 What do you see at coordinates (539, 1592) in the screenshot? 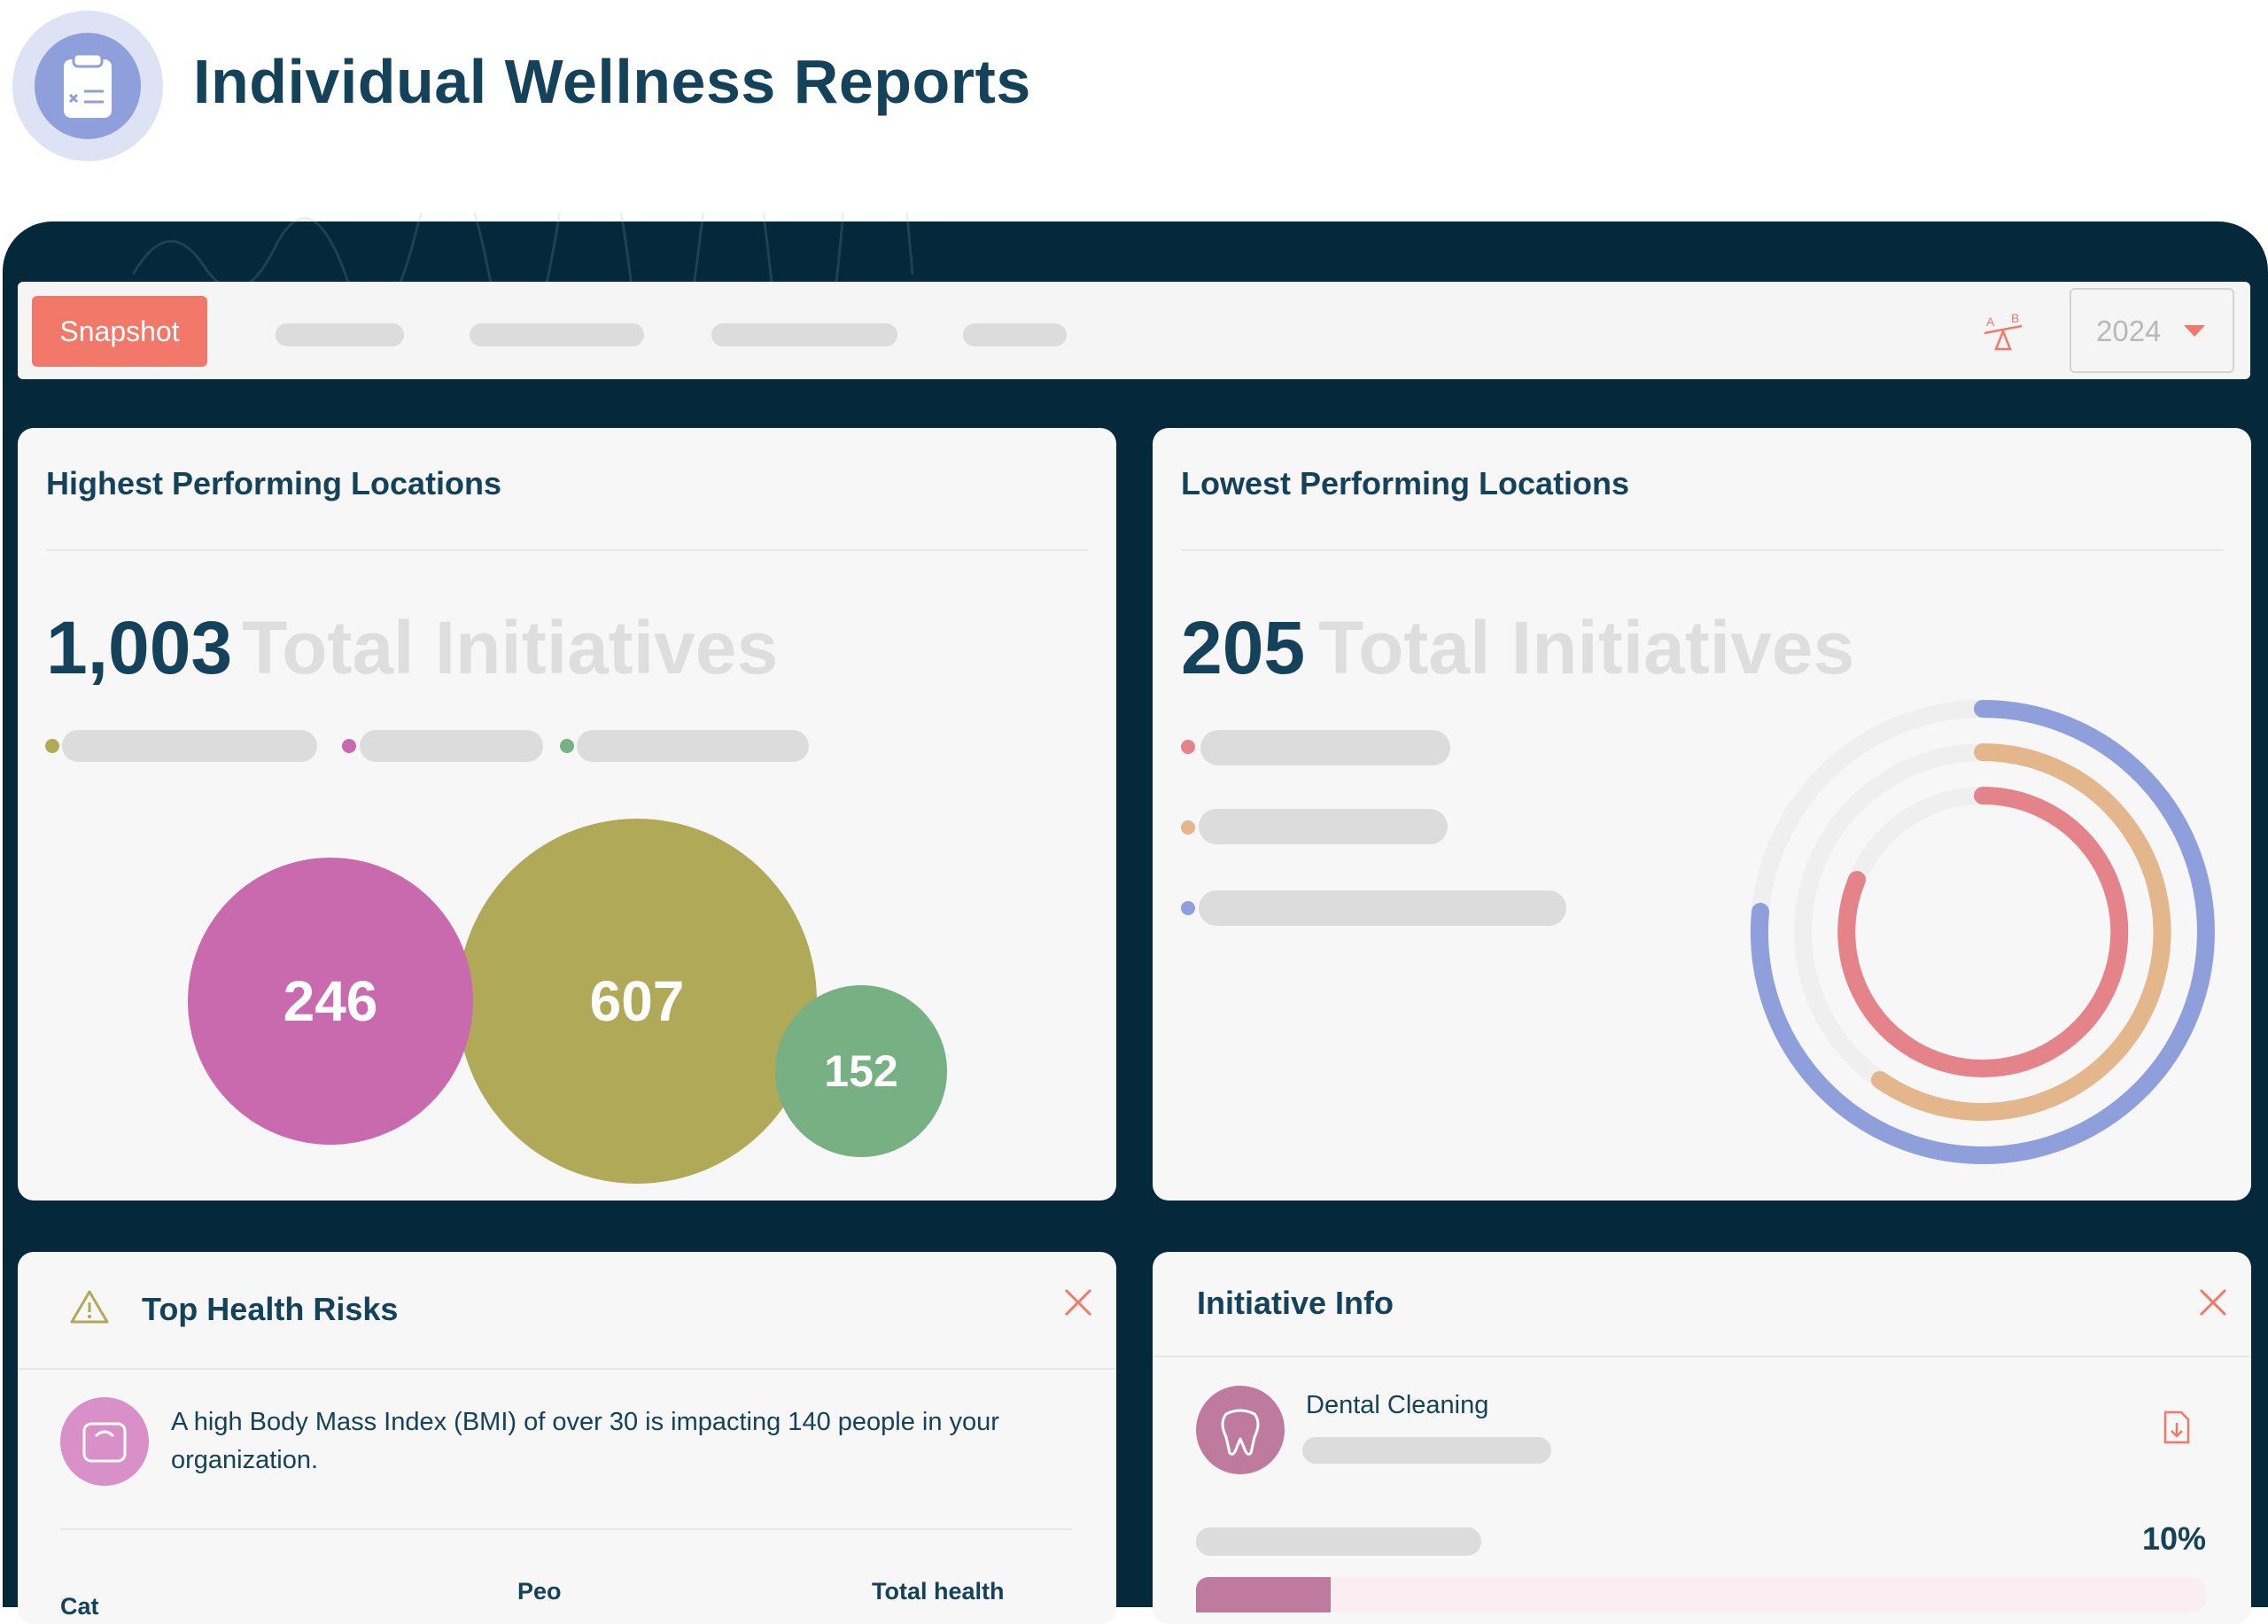
I see `column-header: Peo` at bounding box center [539, 1592].